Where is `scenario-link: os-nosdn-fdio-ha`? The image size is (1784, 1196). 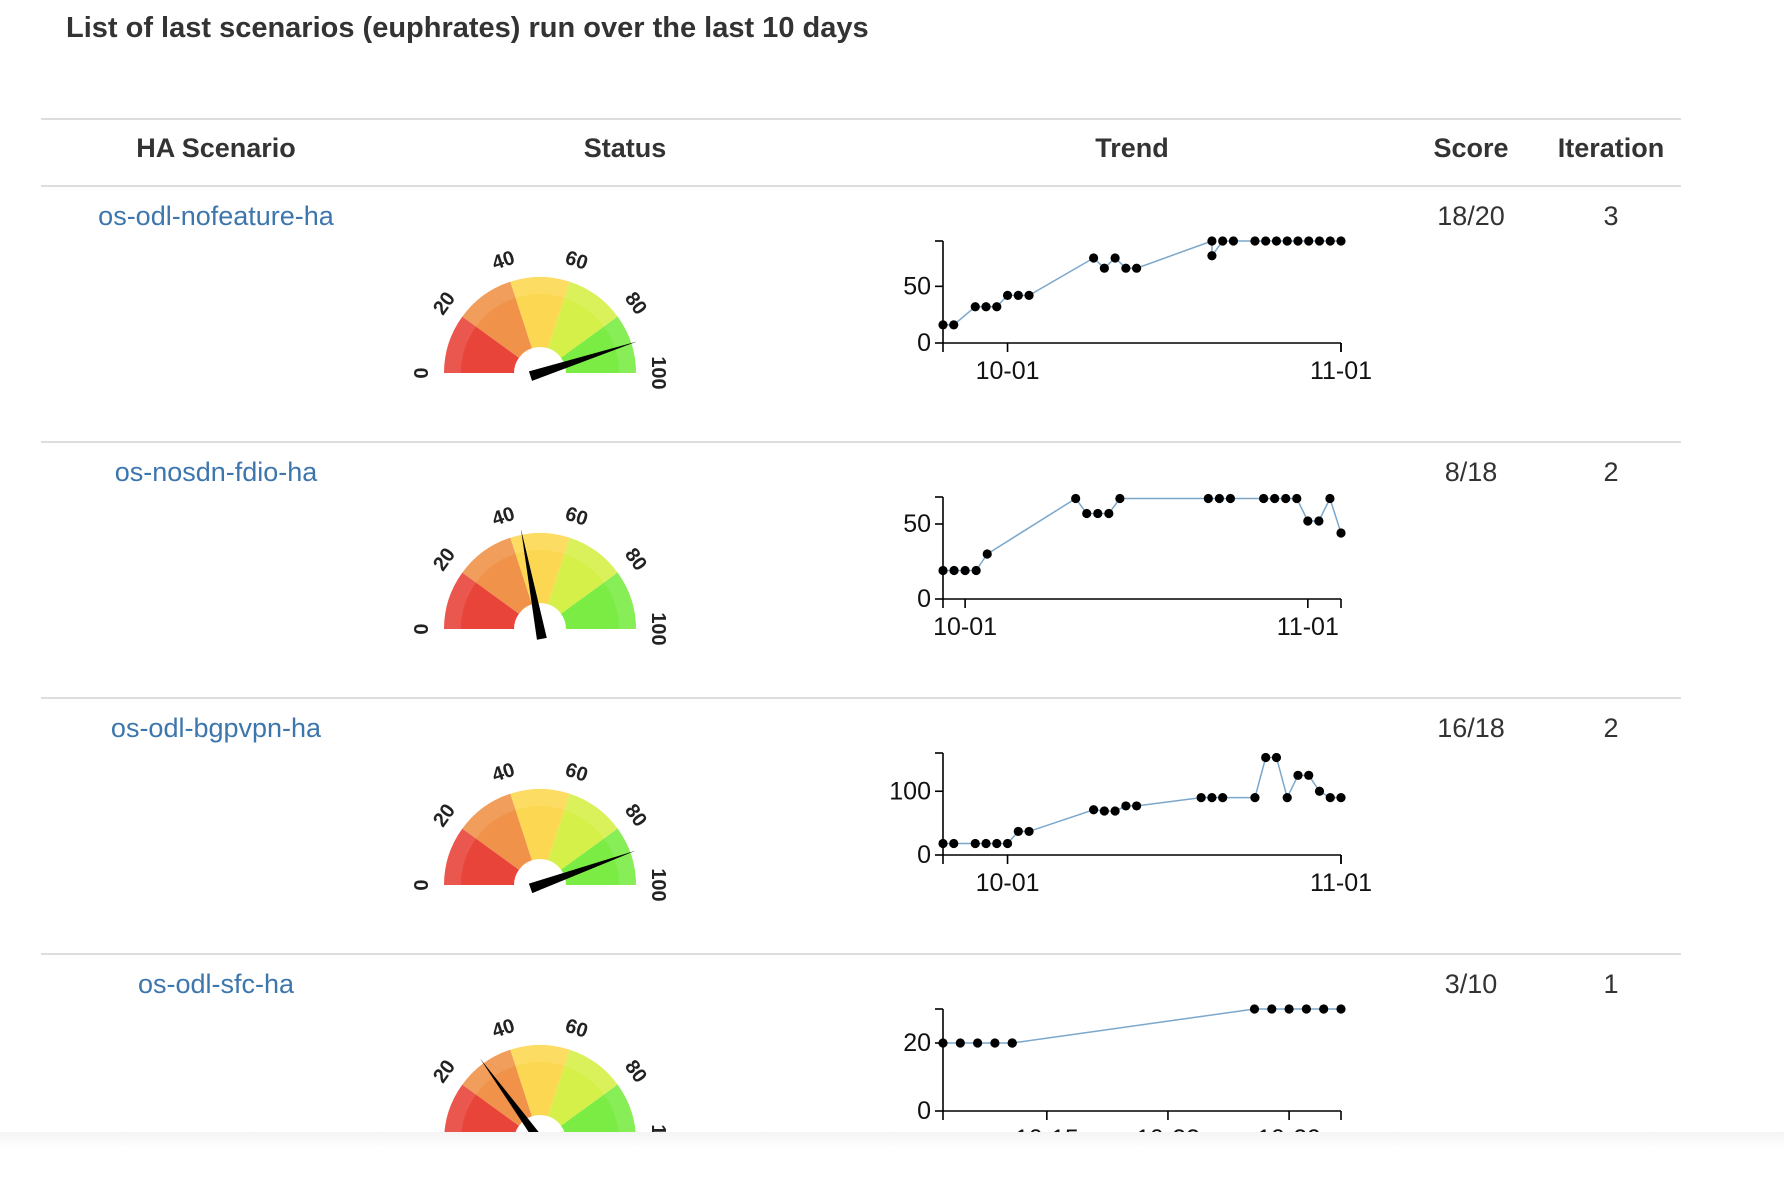 scenario-link: os-nosdn-fdio-ha is located at coordinates (216, 472).